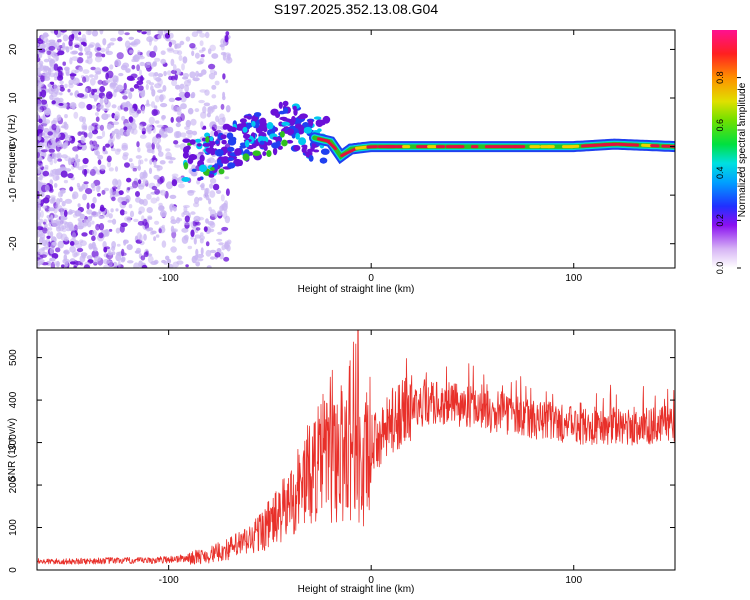  What do you see at coordinates (13, 484) in the screenshot?
I see `y-tick-label: 200` at bounding box center [13, 484].